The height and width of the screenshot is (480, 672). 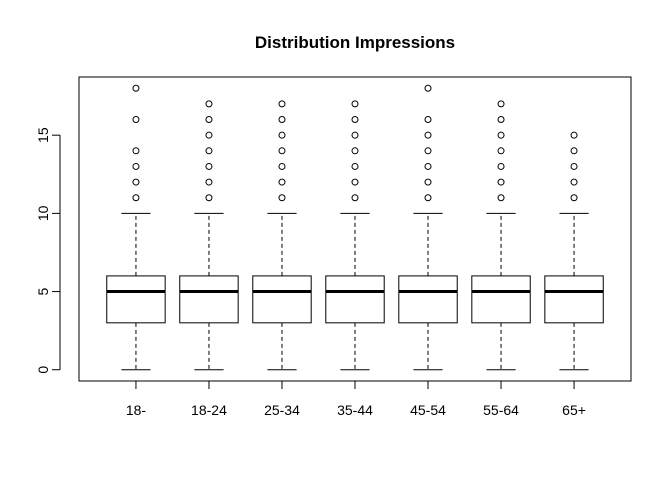 What do you see at coordinates (43, 291) in the screenshot?
I see `y-tick-label-5: 5` at bounding box center [43, 291].